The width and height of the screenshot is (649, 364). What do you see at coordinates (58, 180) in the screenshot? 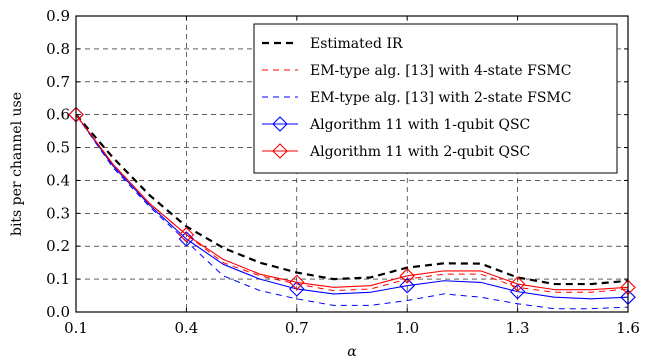
I see `y-tick-label: 0.4` at bounding box center [58, 180].